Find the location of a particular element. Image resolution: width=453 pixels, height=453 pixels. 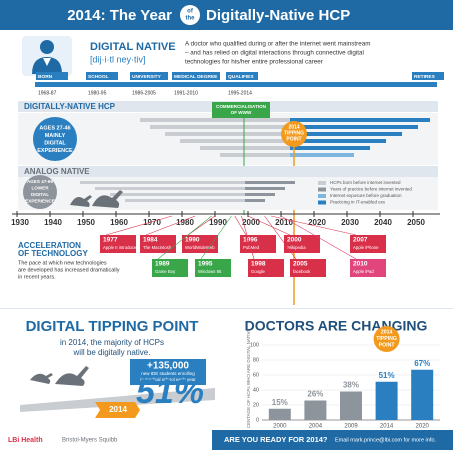

ages-line: AGES 47-66 is located at coordinates (40, 181).